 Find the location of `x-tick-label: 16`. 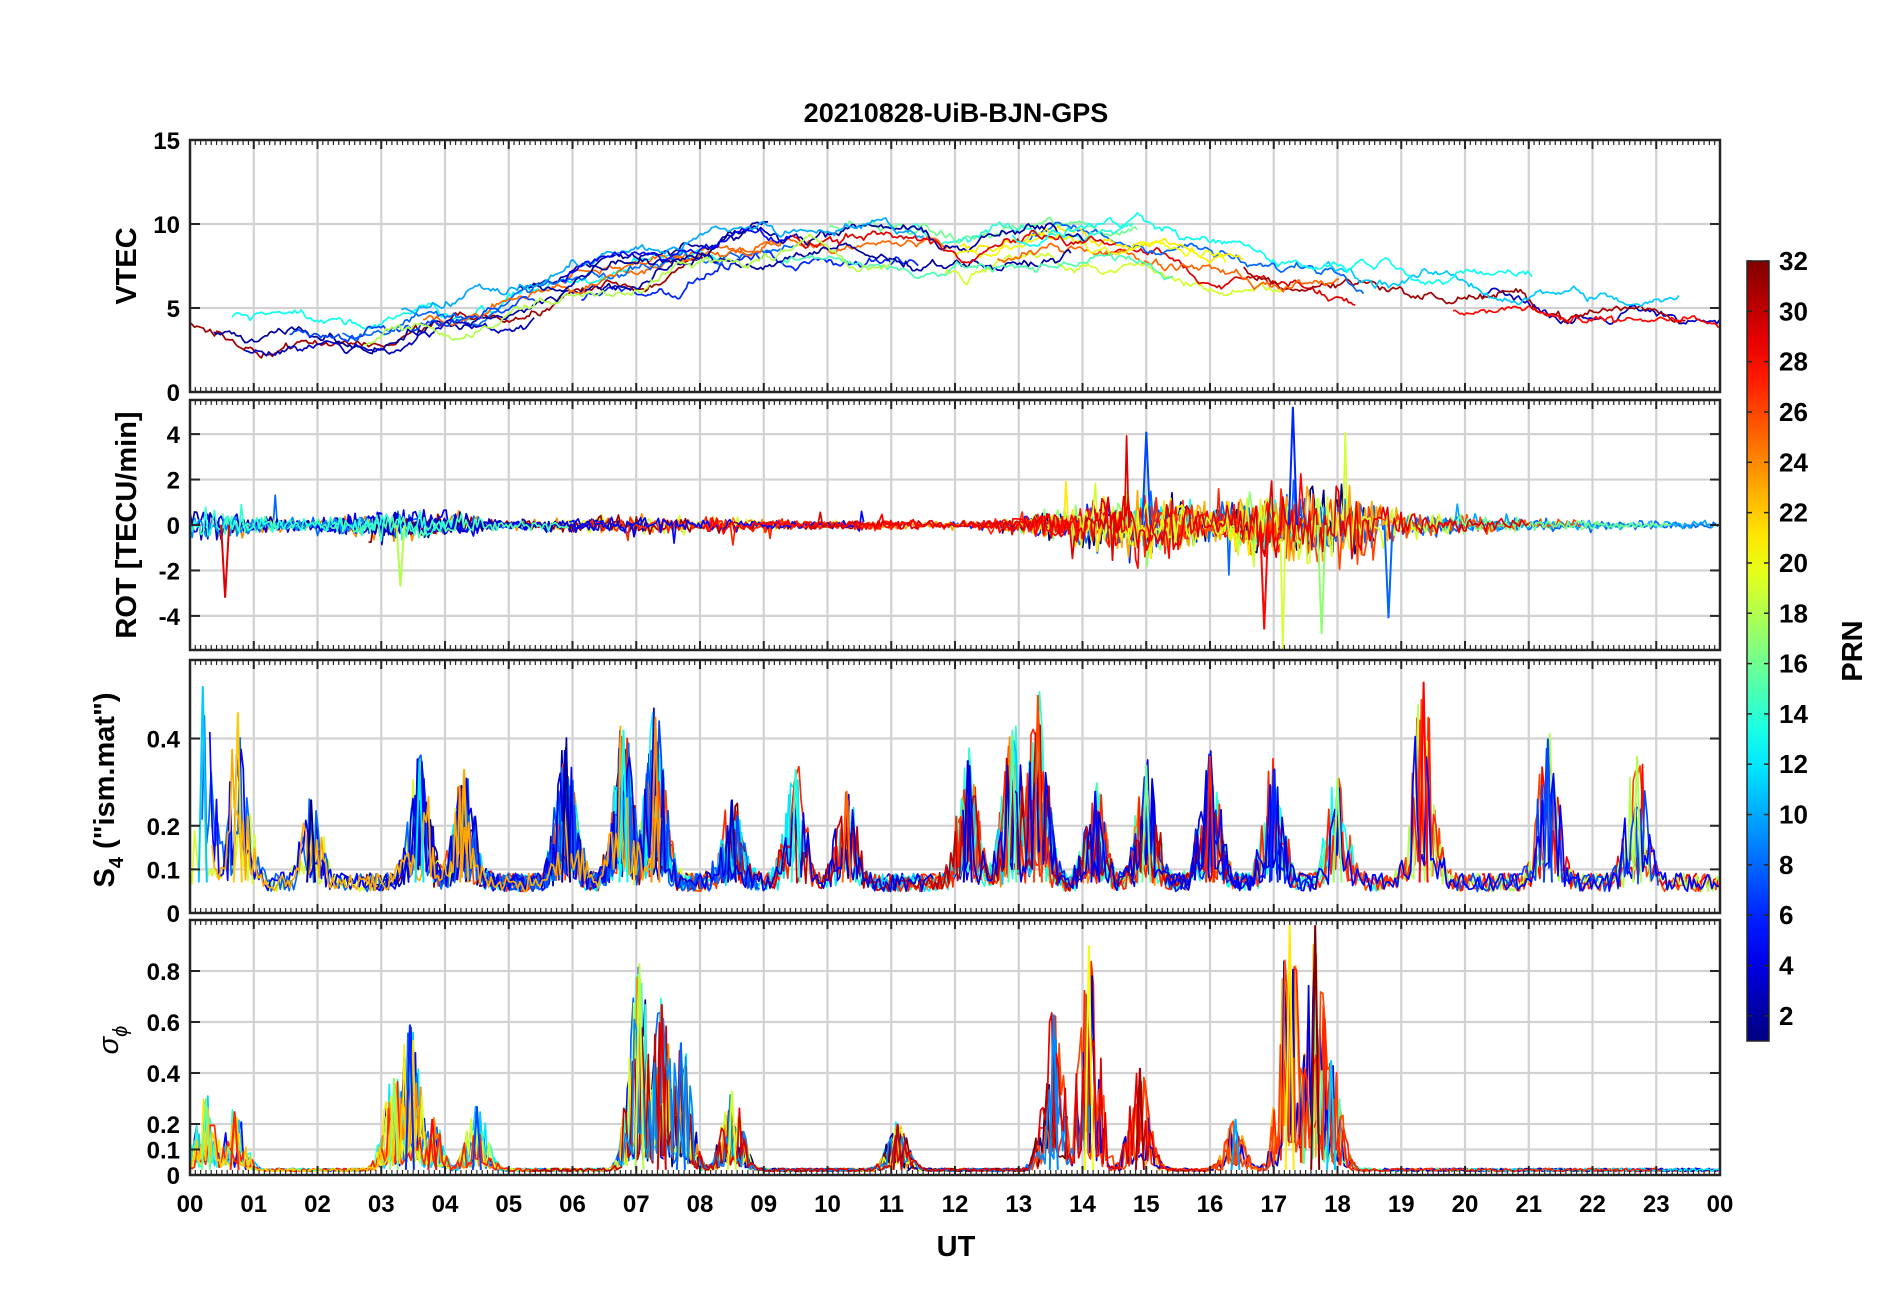

x-tick-label: 16 is located at coordinates (1210, 1204).